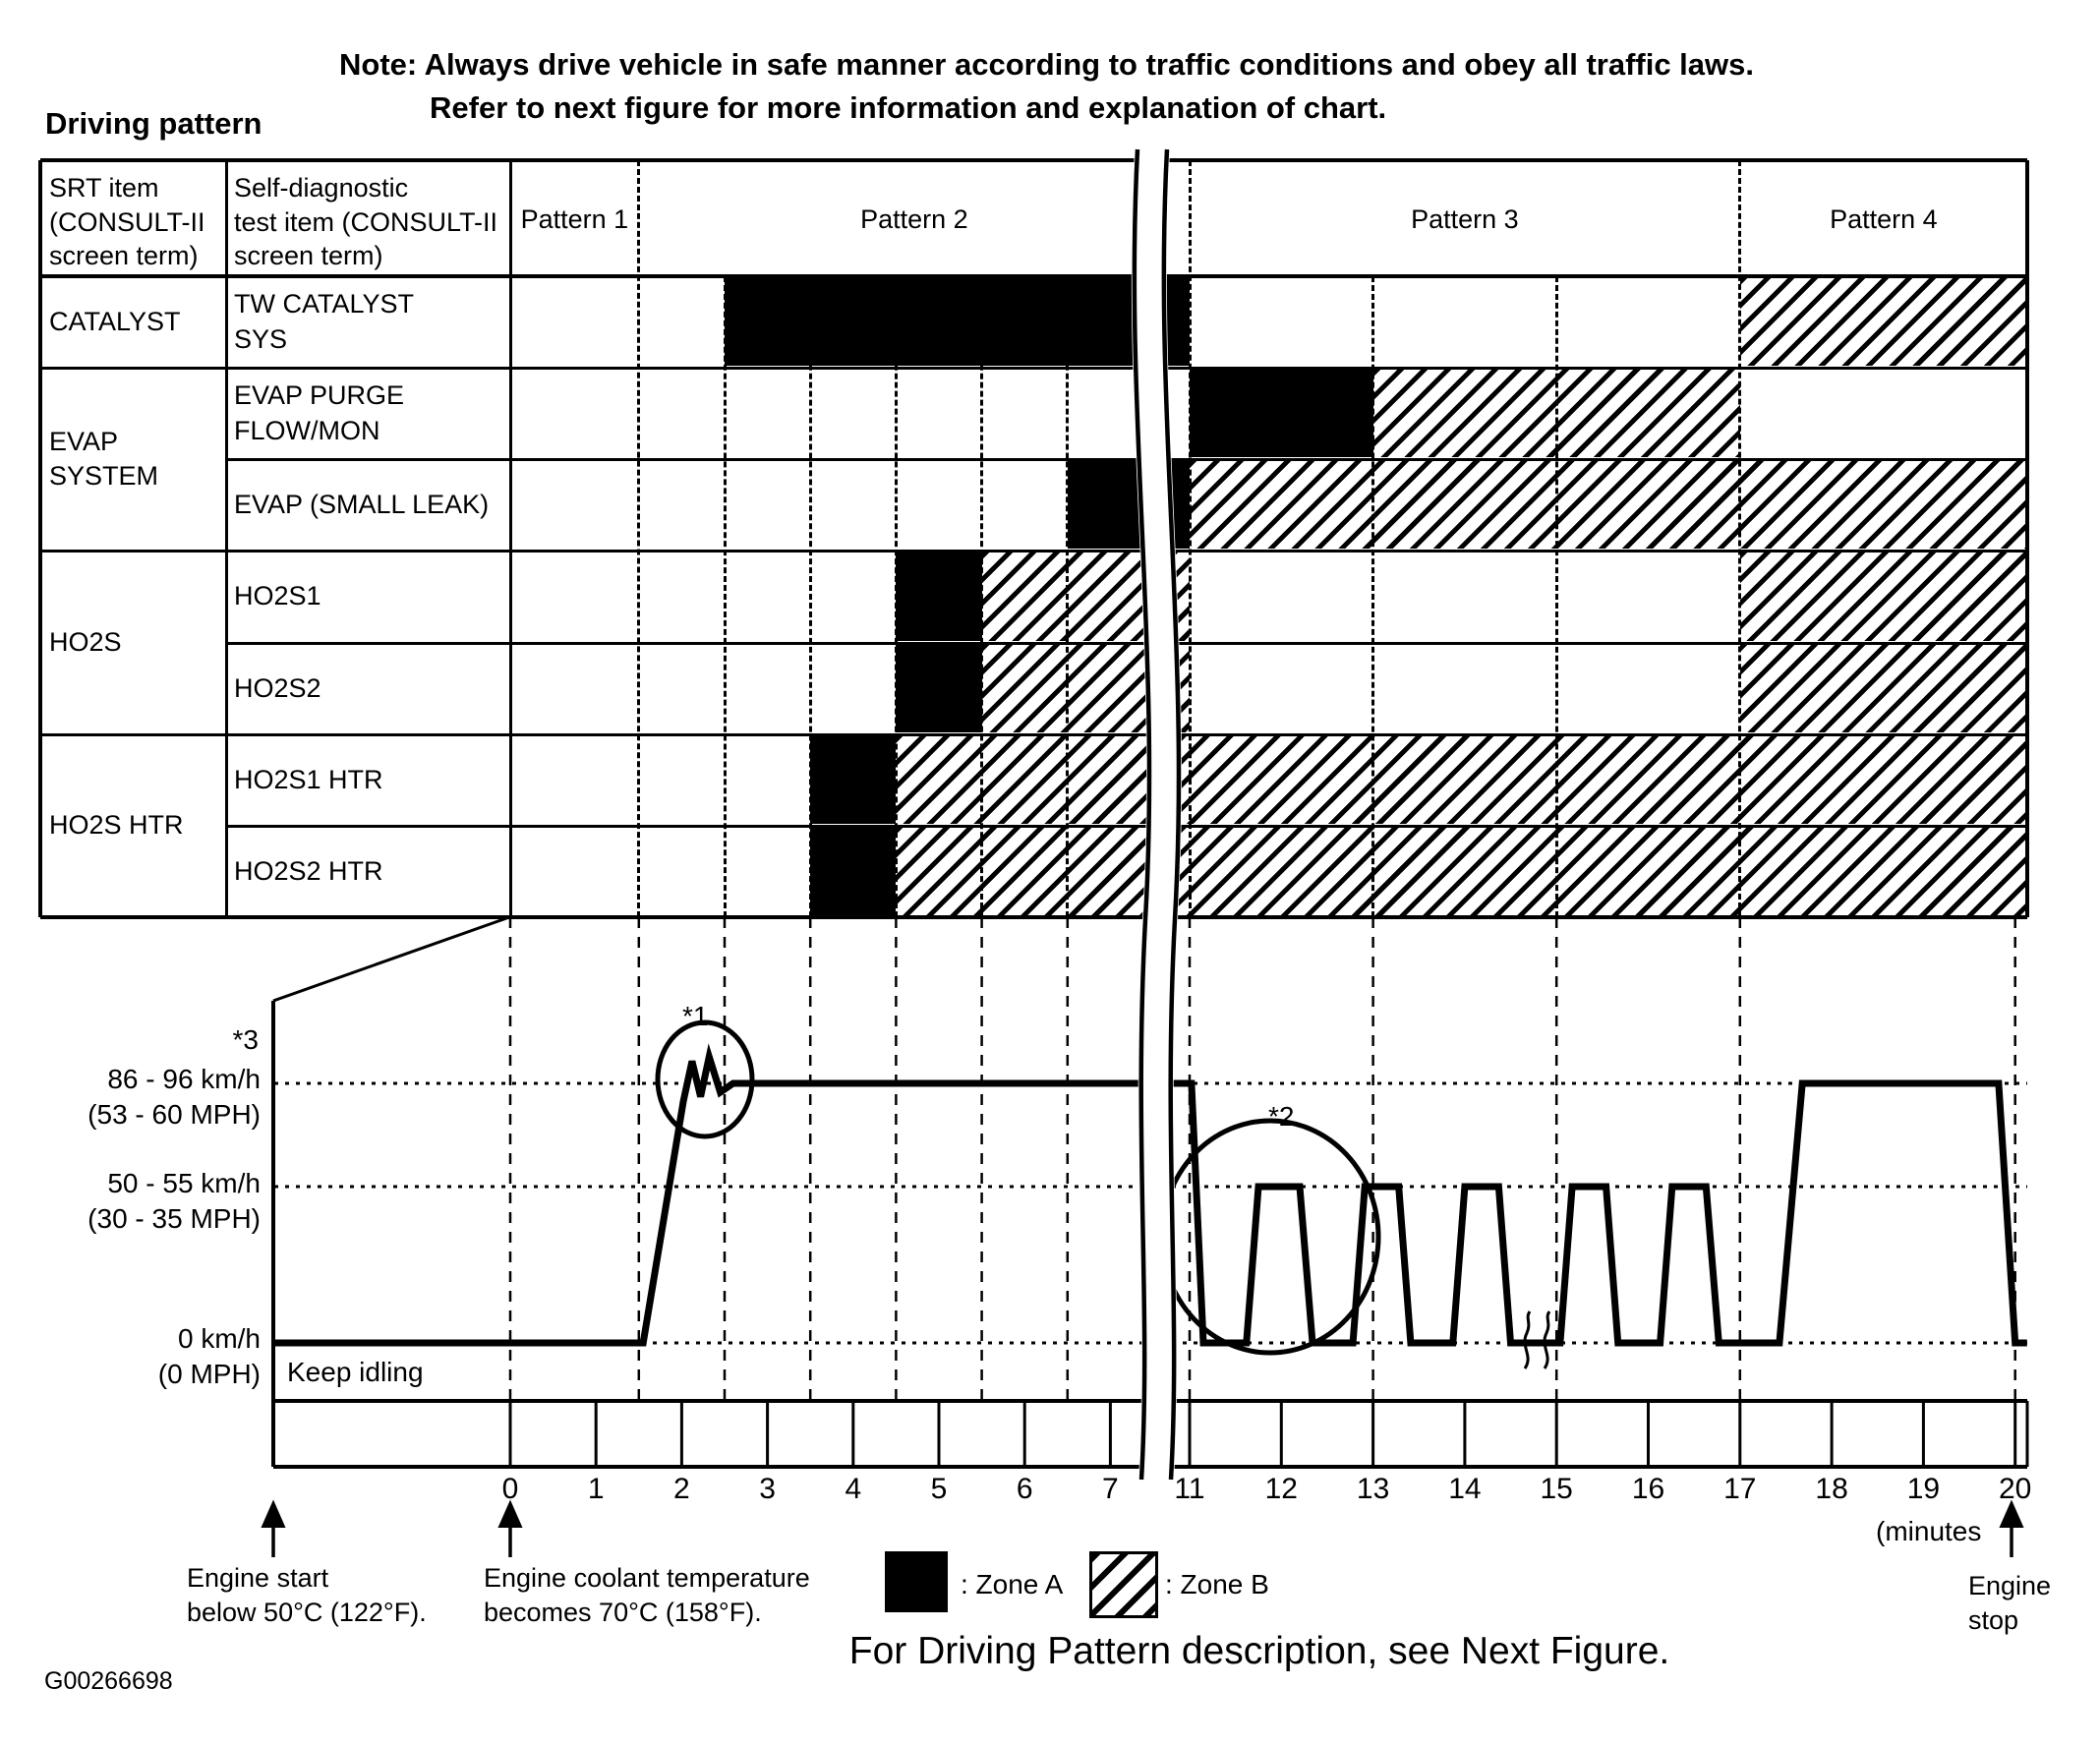 The width and height of the screenshot is (2100, 1745). What do you see at coordinates (116, 825) in the screenshot?
I see `srt-item-cell: HO2S HTR` at bounding box center [116, 825].